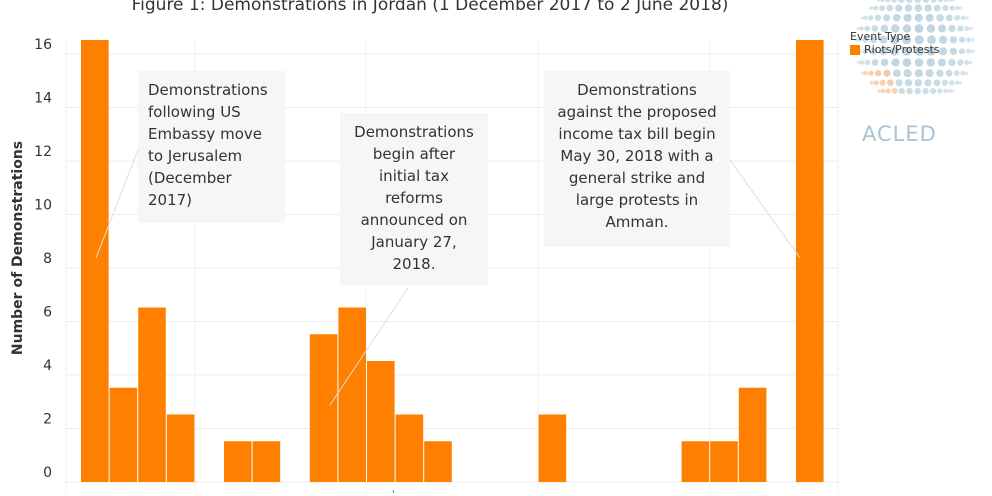 Image resolution: width=992 pixels, height=496 pixels. Describe the element at coordinates (43, 45) in the screenshot. I see `y-tick-label: 16` at that location.